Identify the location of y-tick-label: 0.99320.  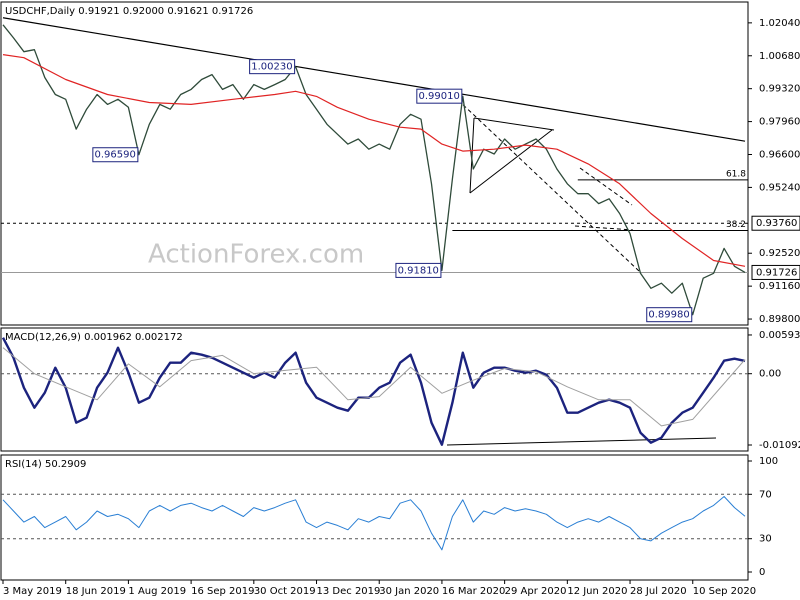
(779, 89).